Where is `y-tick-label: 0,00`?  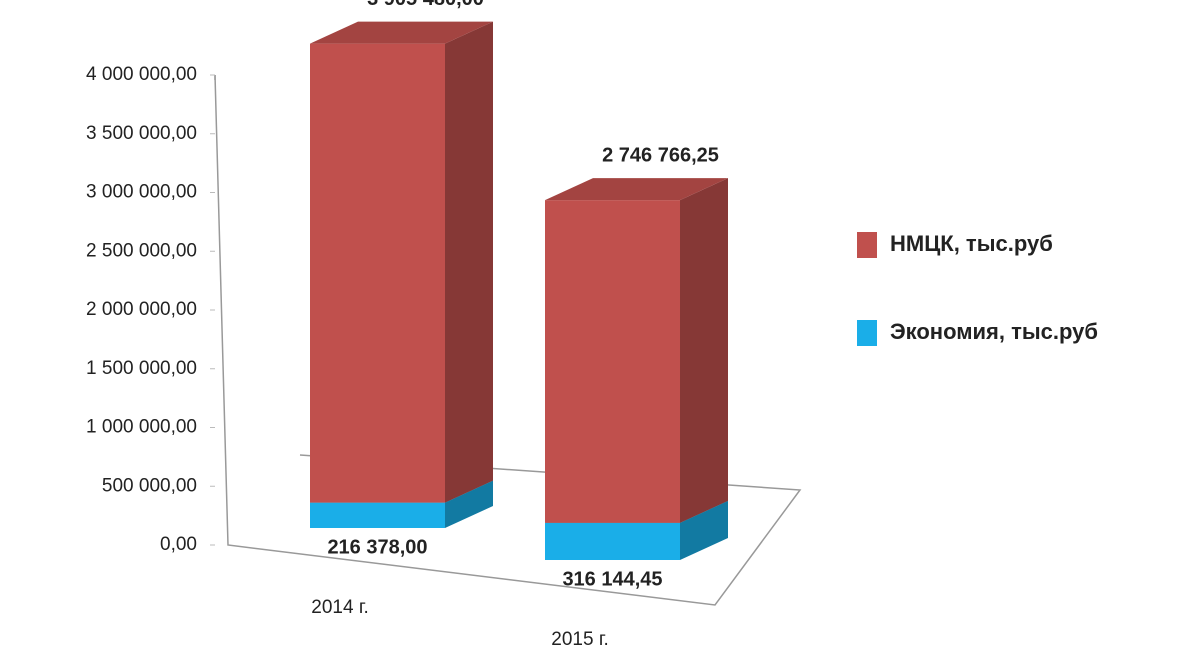
y-tick-label: 0,00 is located at coordinates (178, 544).